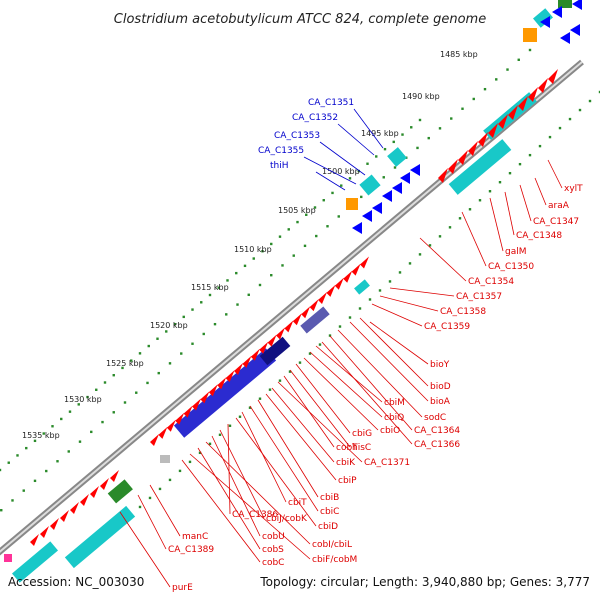  What do you see at coordinates (440, 365) in the screenshot?
I see `gene-label: bioY` at bounding box center [440, 365].